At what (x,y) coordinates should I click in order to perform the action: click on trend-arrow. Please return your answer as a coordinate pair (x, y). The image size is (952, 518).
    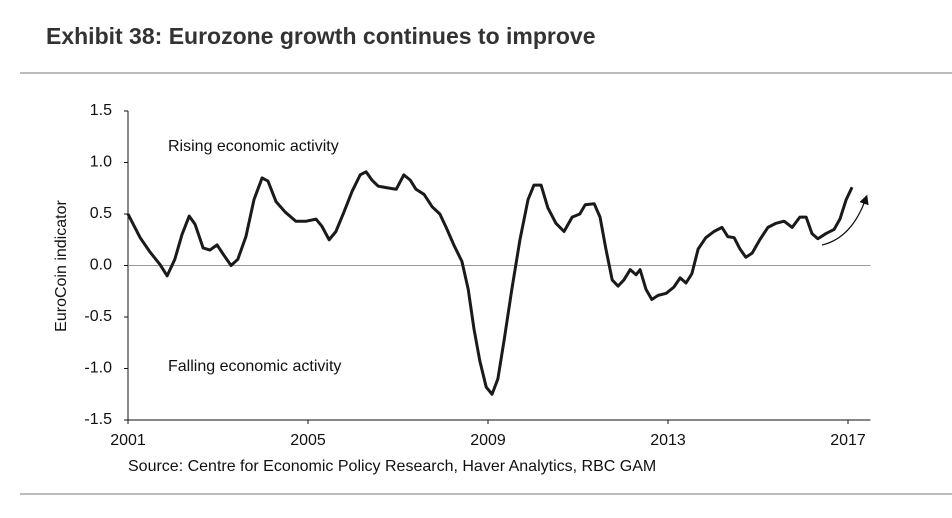
    Looking at the image, I should click on (845, 220).